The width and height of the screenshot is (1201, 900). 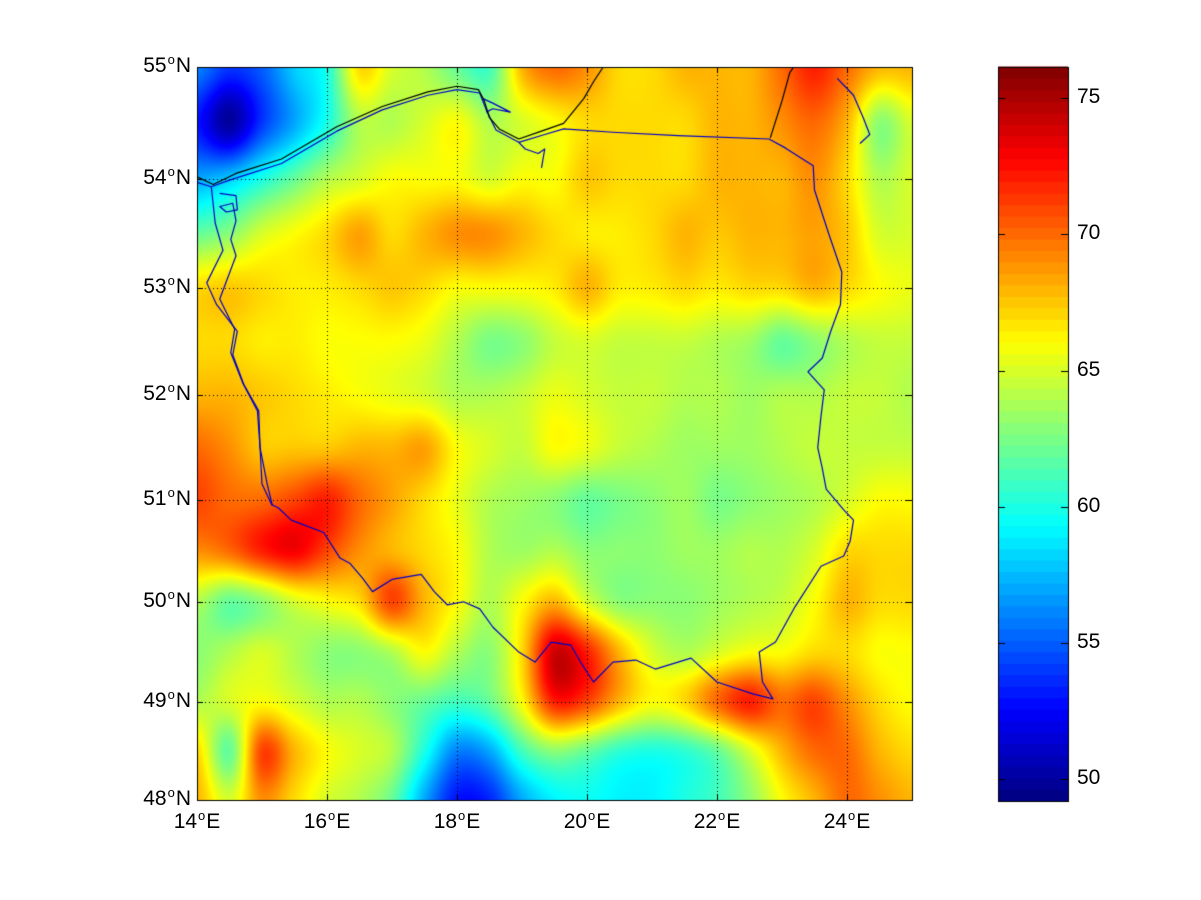 I want to click on y-tick-label-49N: 49oN, so click(x=167, y=699).